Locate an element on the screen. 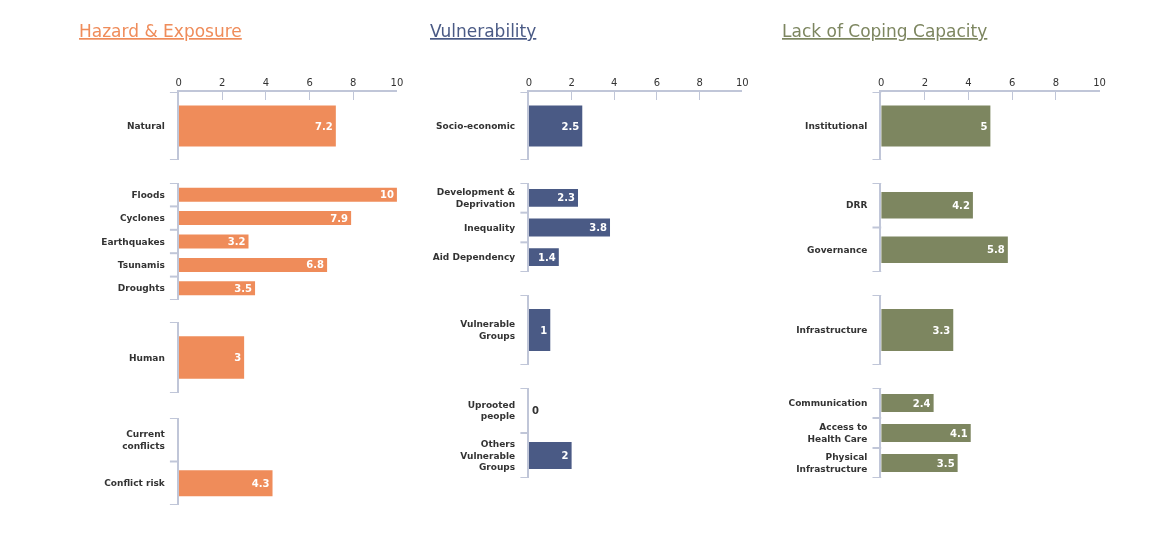  y-tick-label: Current conflicts is located at coordinates (144, 440).